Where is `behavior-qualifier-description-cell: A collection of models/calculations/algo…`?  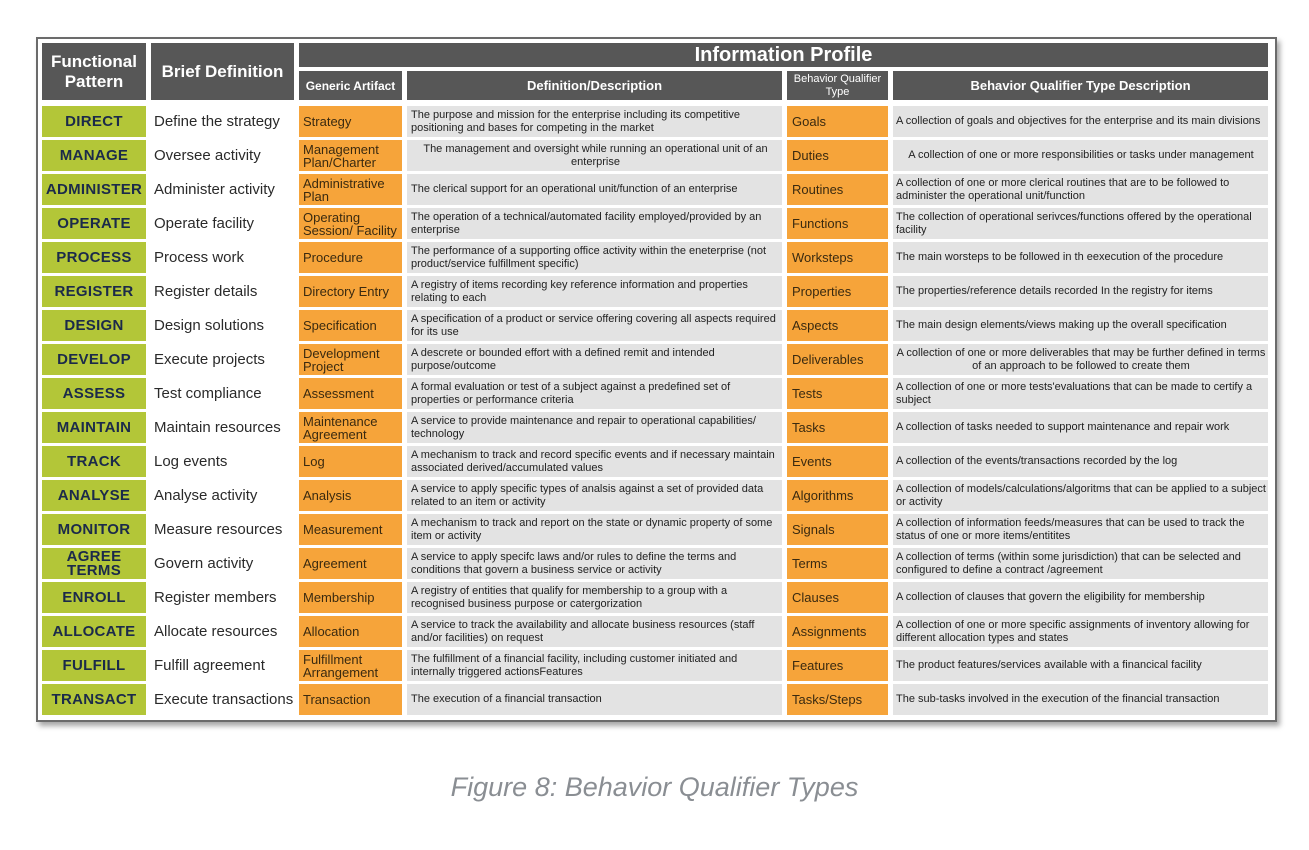 behavior-qualifier-description-cell: A collection of models/calculations/algo… is located at coordinates (1080, 495).